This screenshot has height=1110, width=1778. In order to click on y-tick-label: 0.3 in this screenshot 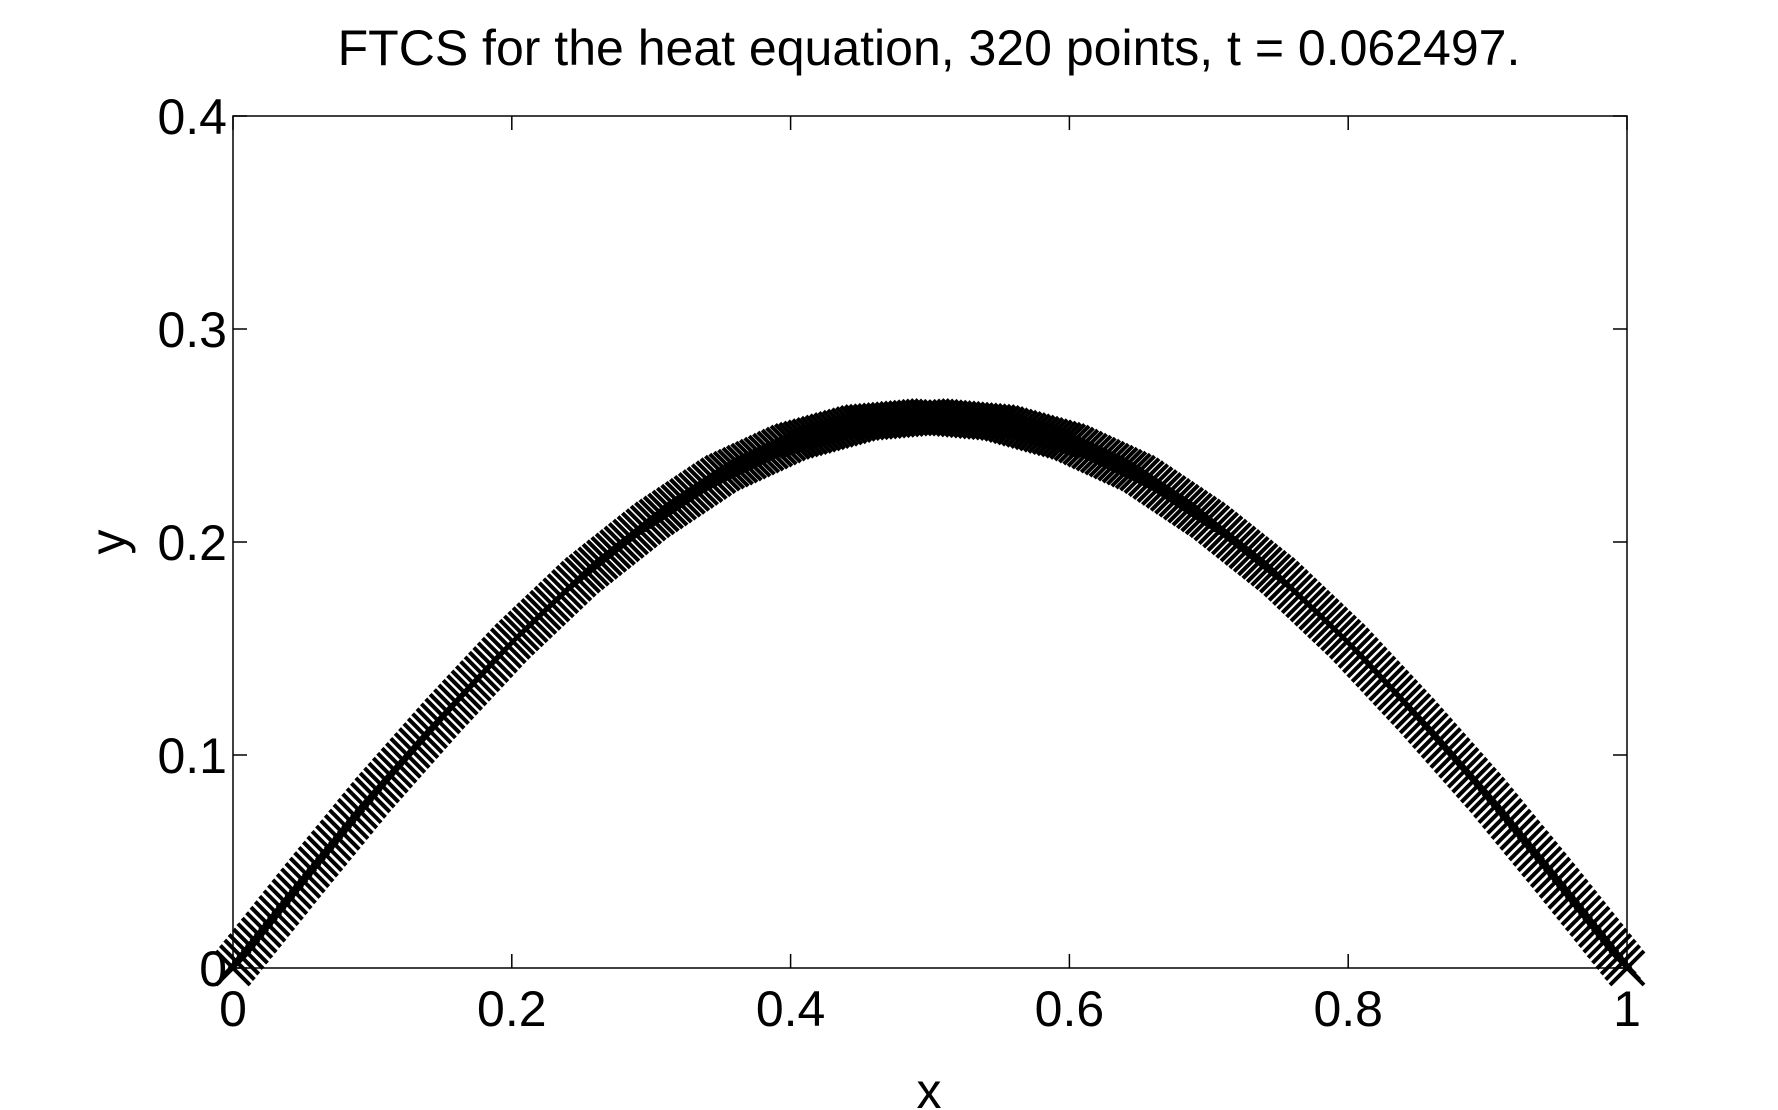, I will do `click(192, 330)`.